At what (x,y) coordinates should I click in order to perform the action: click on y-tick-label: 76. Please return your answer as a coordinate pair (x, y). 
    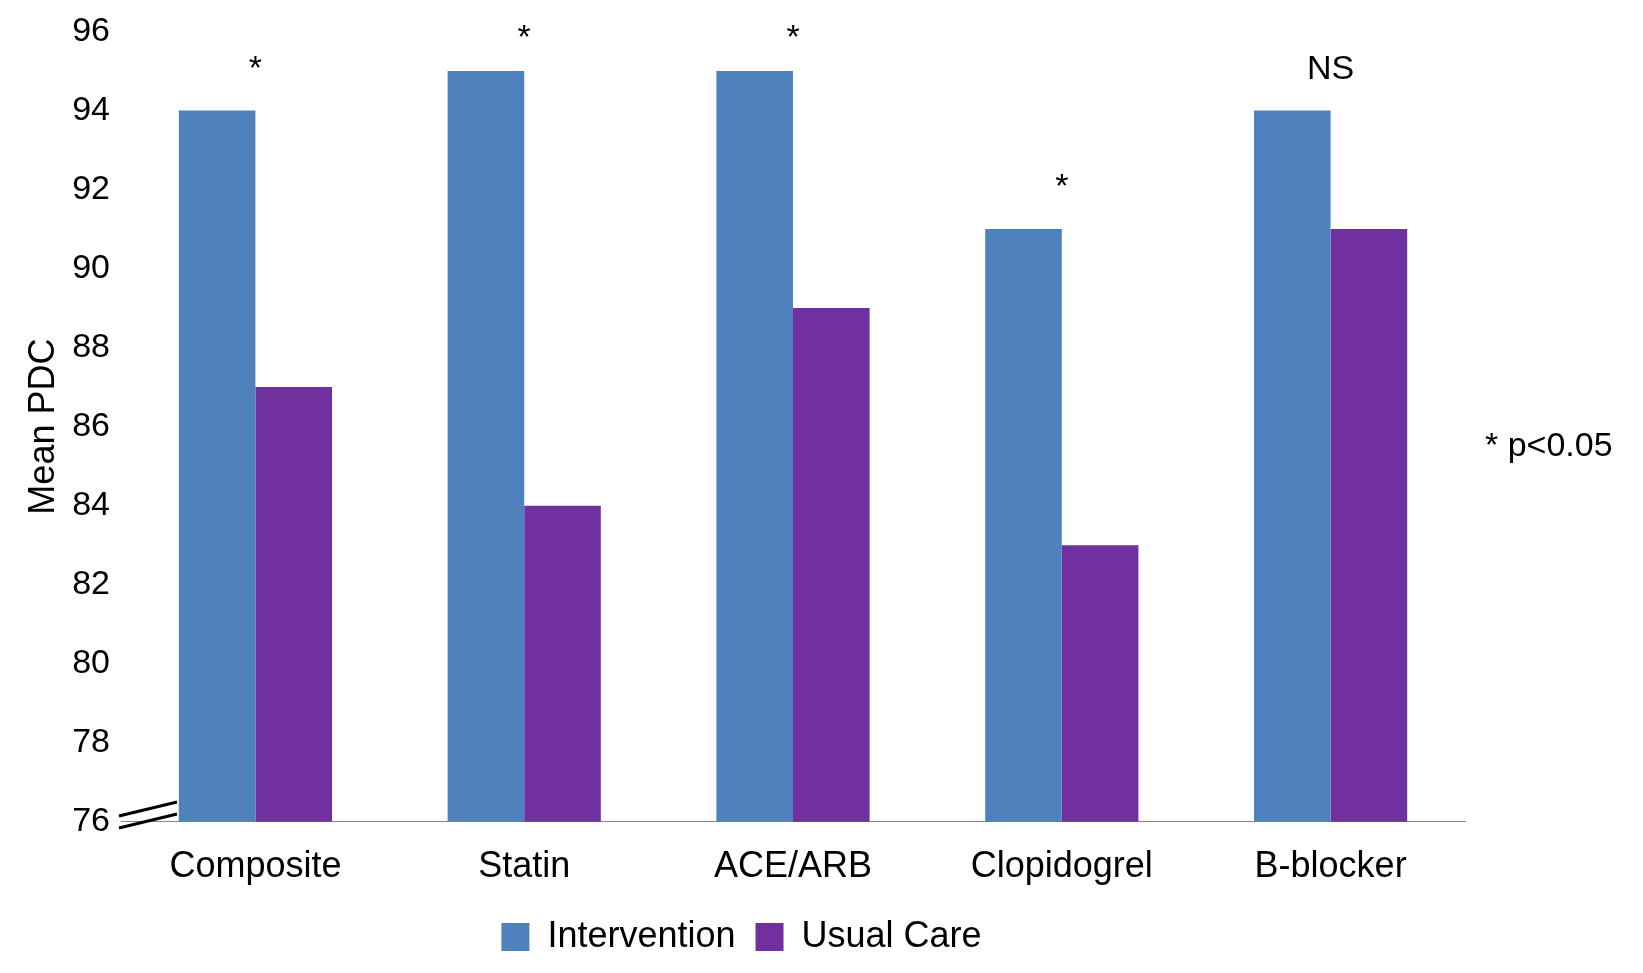
    Looking at the image, I should click on (91, 819).